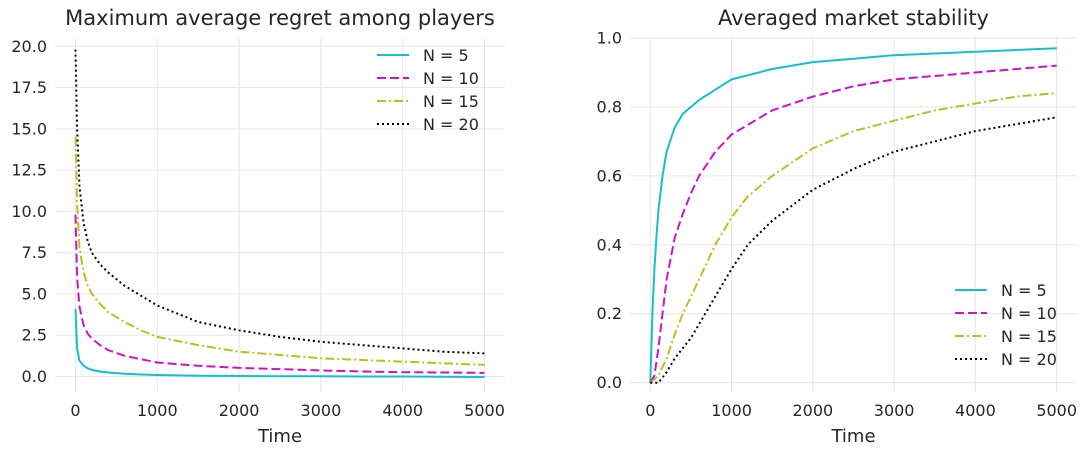 The image size is (1081, 452). Describe the element at coordinates (157, 410) in the screenshot. I see `regret-x-tick-label: 1000` at that location.